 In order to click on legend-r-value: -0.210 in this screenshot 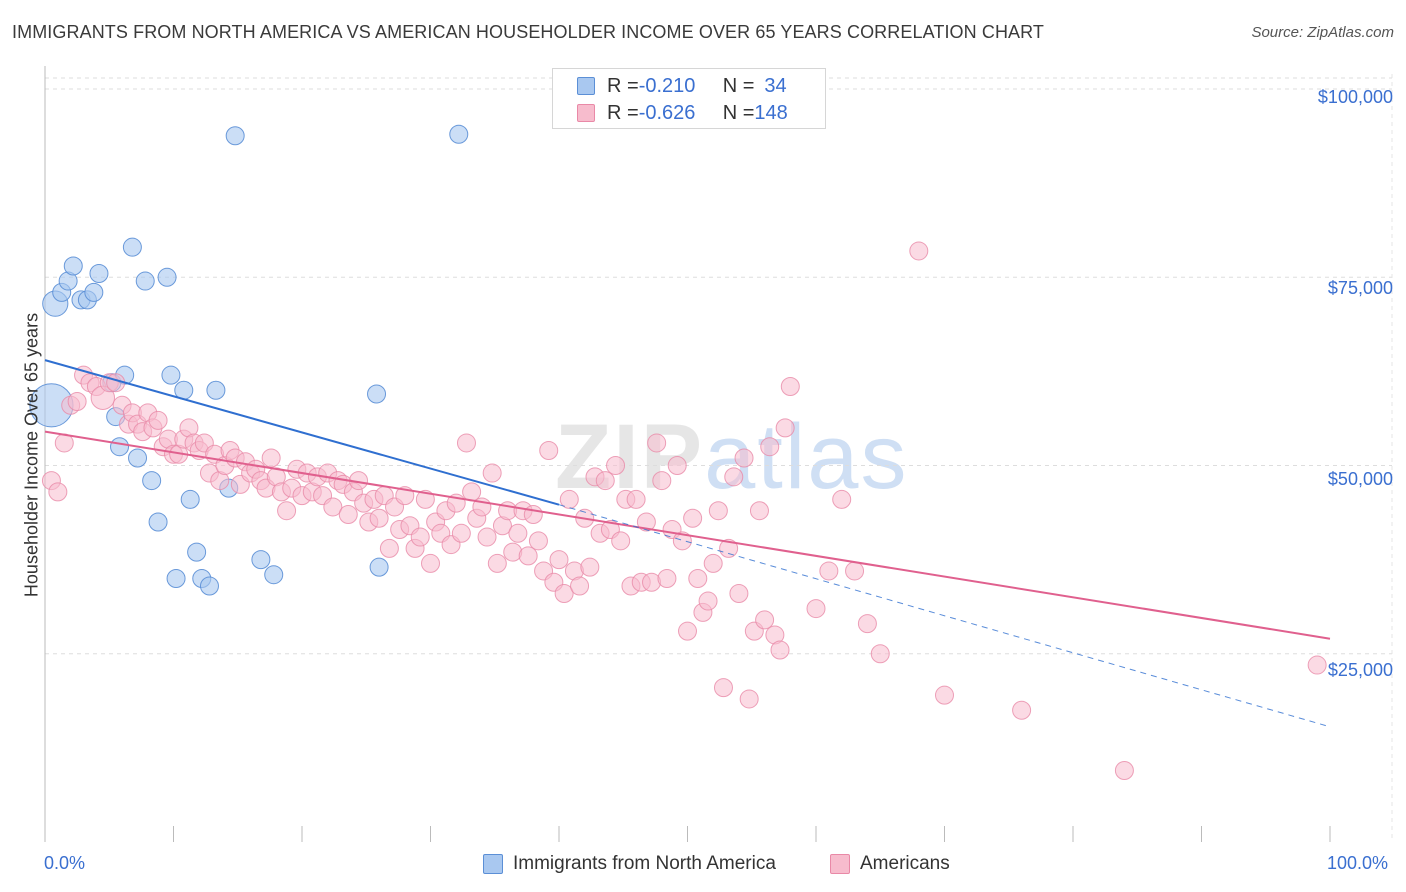, I will do `click(667, 85)`.